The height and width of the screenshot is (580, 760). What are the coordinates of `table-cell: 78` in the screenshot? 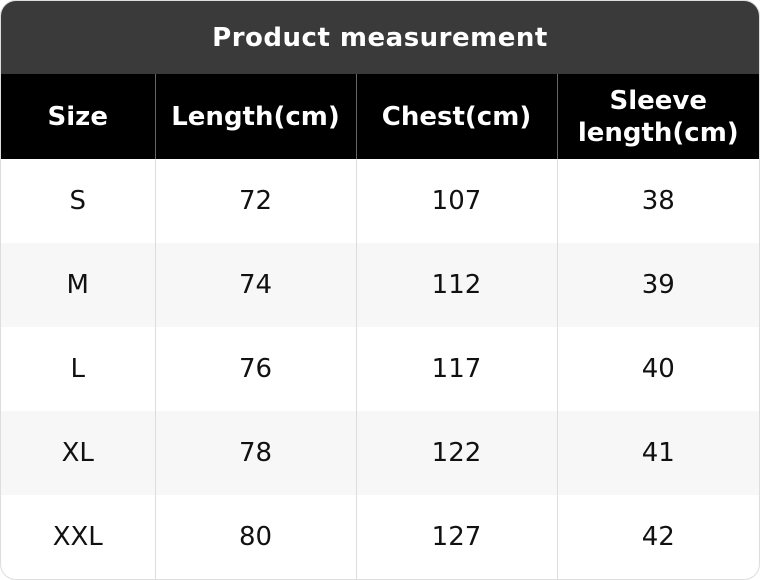 It's located at (255, 453).